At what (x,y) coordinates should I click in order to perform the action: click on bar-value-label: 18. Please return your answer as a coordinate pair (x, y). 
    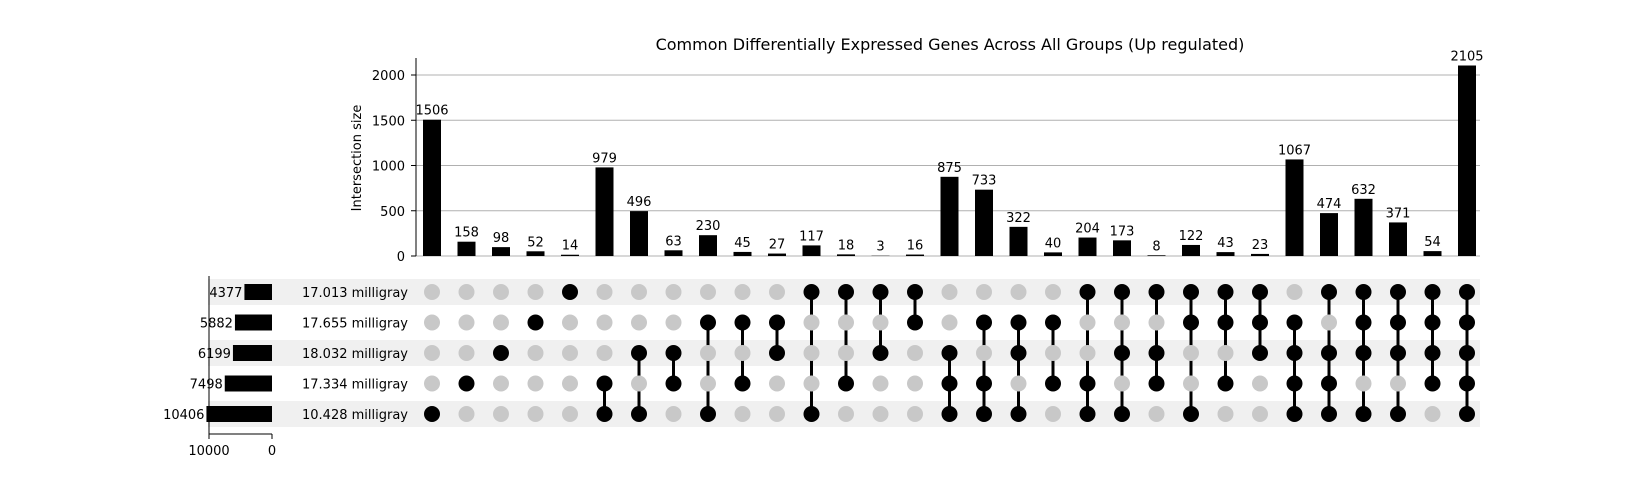
    Looking at the image, I should click on (846, 245).